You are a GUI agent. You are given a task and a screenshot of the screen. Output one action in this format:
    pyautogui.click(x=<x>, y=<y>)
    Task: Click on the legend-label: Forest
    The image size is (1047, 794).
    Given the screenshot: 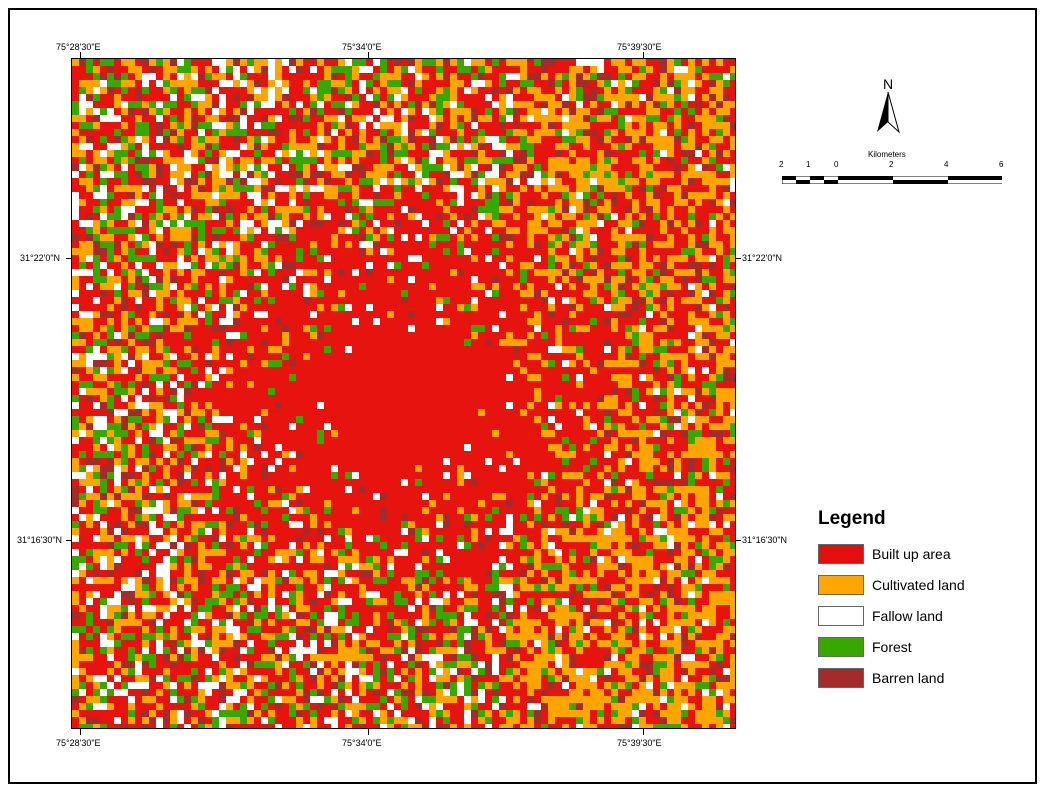 What is the action you would take?
    pyautogui.click(x=892, y=646)
    